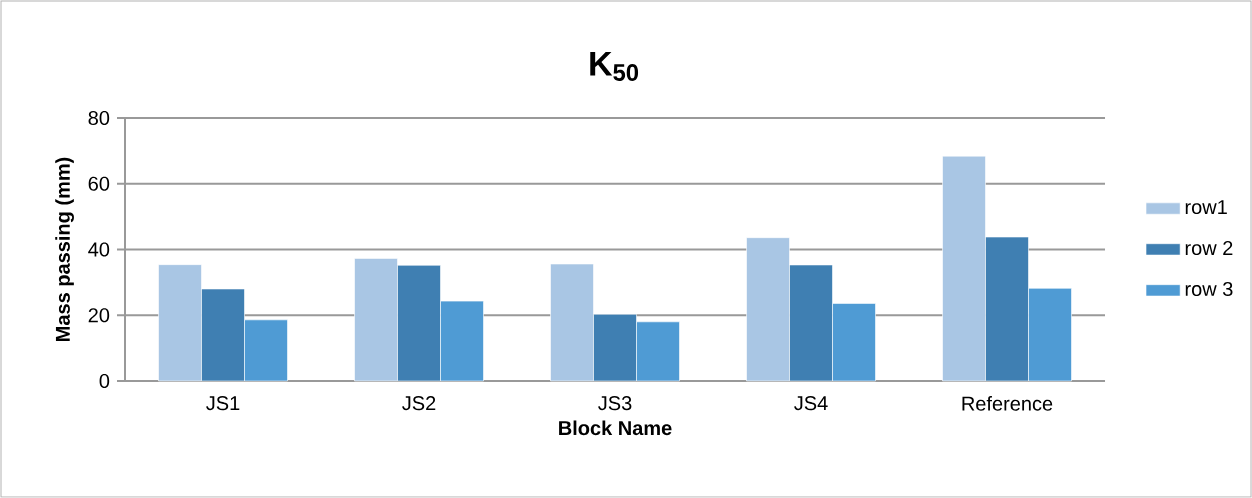  What do you see at coordinates (1209, 248) in the screenshot?
I see `legend-label: row 2` at bounding box center [1209, 248].